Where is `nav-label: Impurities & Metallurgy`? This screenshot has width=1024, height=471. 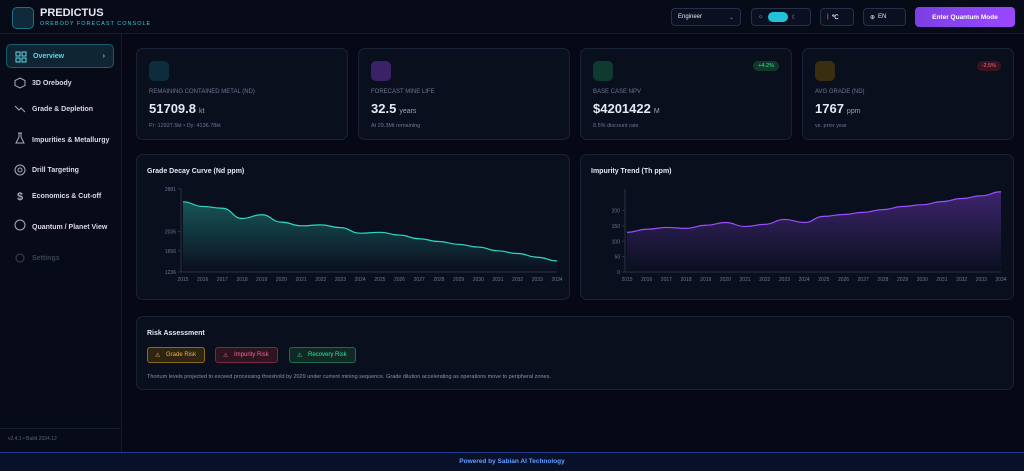 nav-label: Impurities & Metallurgy is located at coordinates (71, 141).